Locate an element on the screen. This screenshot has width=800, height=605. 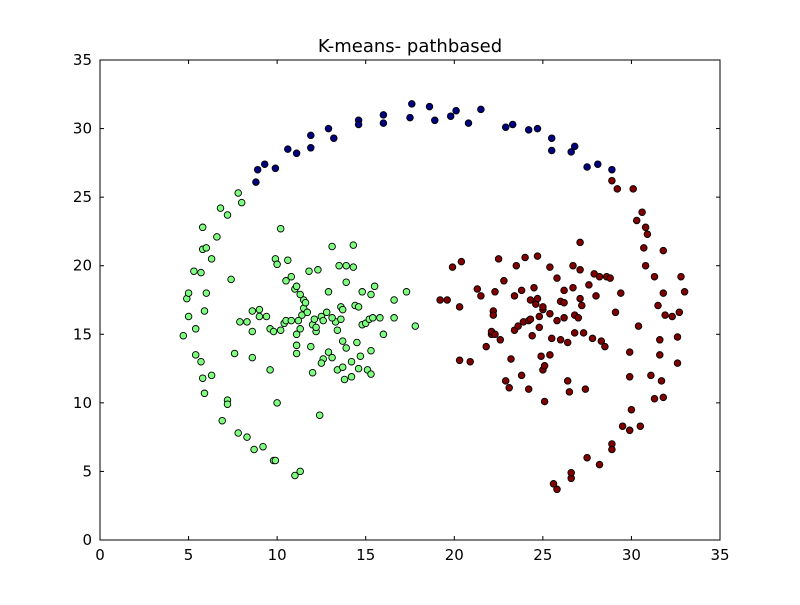
x-tick-label: 5 is located at coordinates (189, 555).